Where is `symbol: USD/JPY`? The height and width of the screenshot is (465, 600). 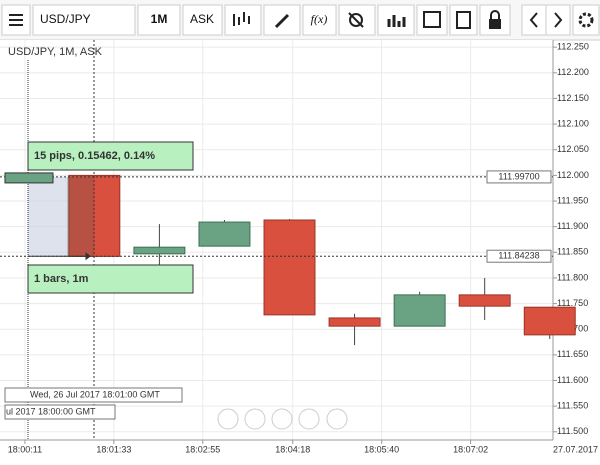
symbol: USD/JPY is located at coordinates (65, 19).